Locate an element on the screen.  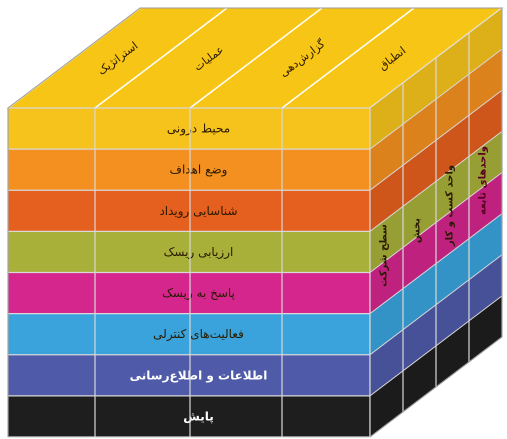
component-row: اطلاعات و اطلاع‌رسانی is located at coordinates (189, 375).